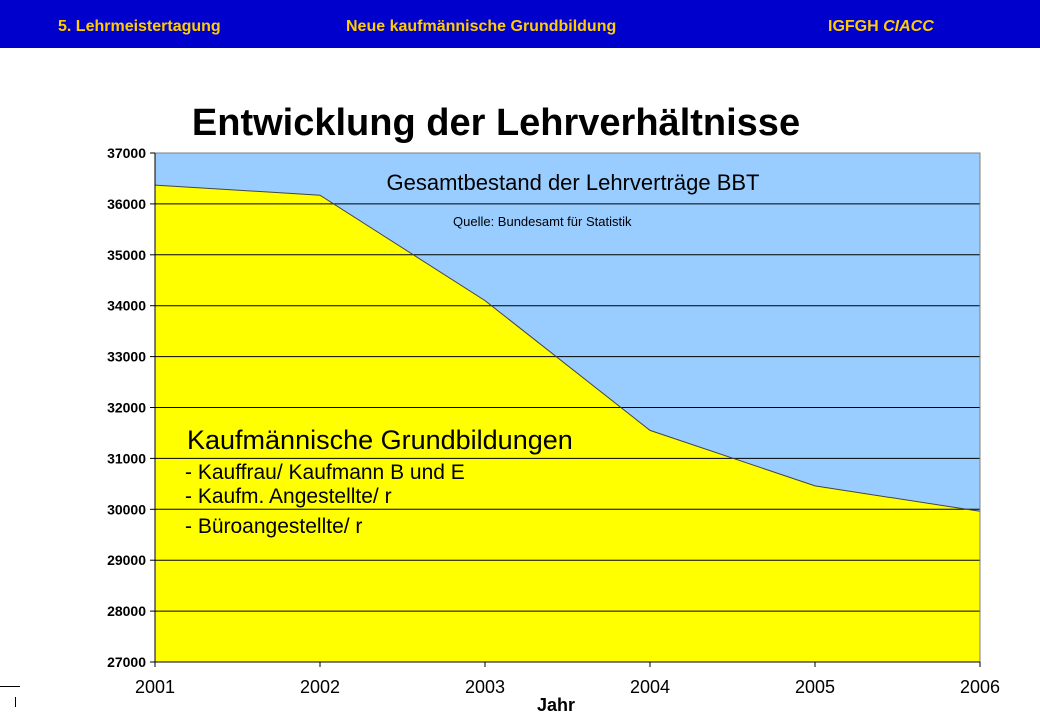 The width and height of the screenshot is (1040, 720). What do you see at coordinates (126, 204) in the screenshot?
I see `y-tick-label: 36000` at bounding box center [126, 204].